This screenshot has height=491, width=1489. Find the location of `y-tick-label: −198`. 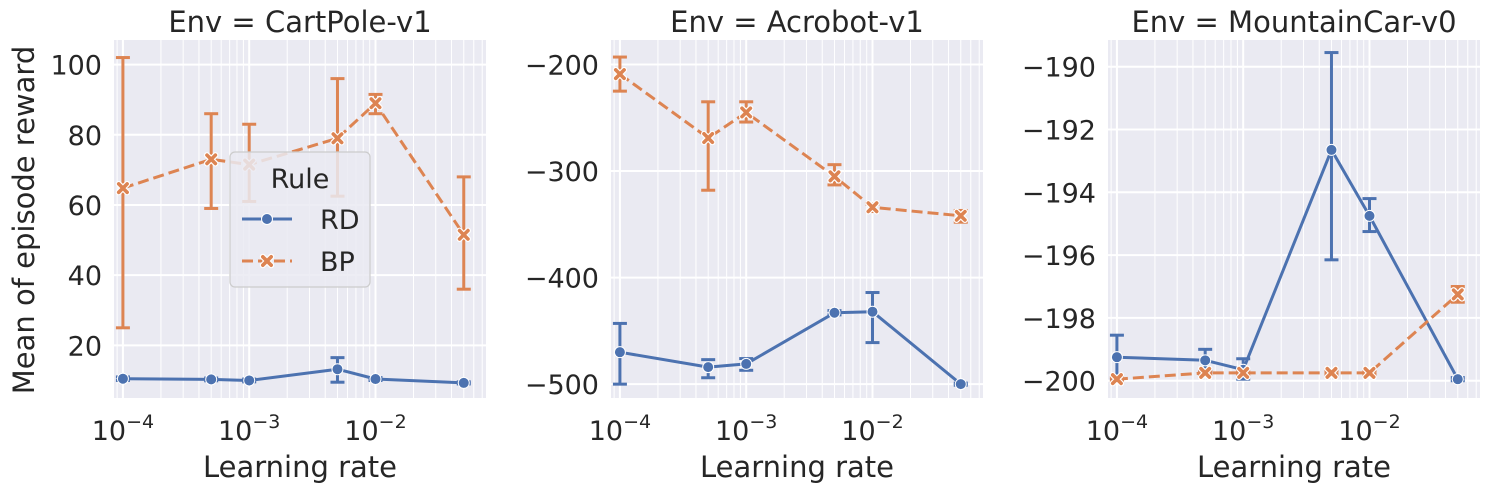

y-tick-label: −198 is located at coordinates (1059, 319).